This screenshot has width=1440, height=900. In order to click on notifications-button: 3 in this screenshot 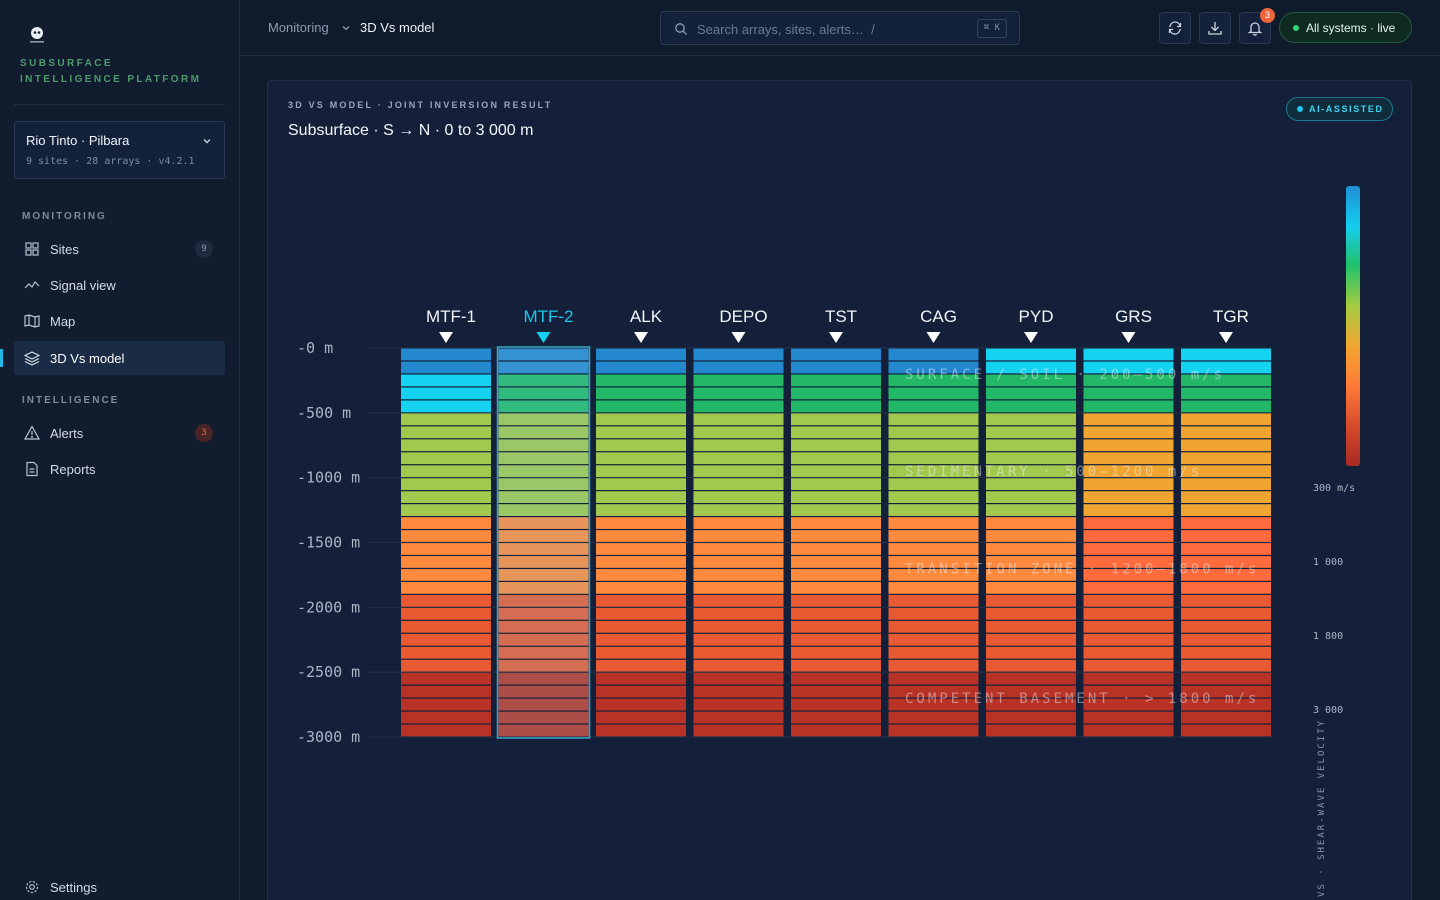, I will do `click(1257, 26)`.